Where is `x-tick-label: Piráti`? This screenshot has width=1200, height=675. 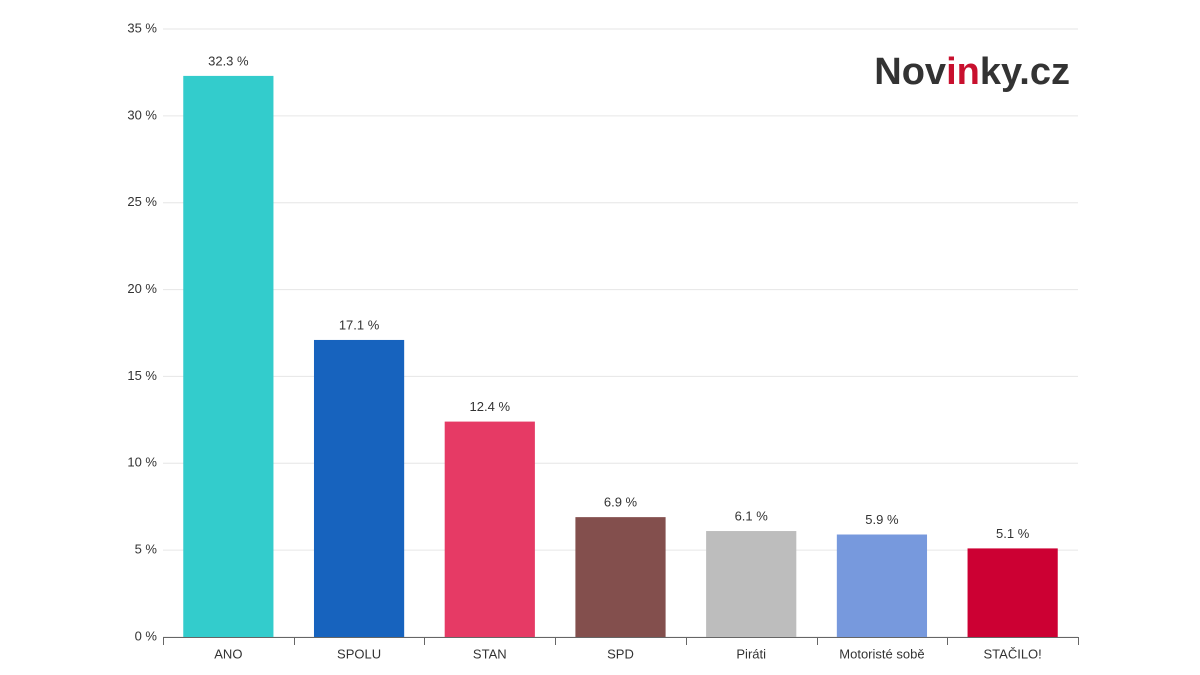
x-tick-label: Piráti is located at coordinates (751, 653).